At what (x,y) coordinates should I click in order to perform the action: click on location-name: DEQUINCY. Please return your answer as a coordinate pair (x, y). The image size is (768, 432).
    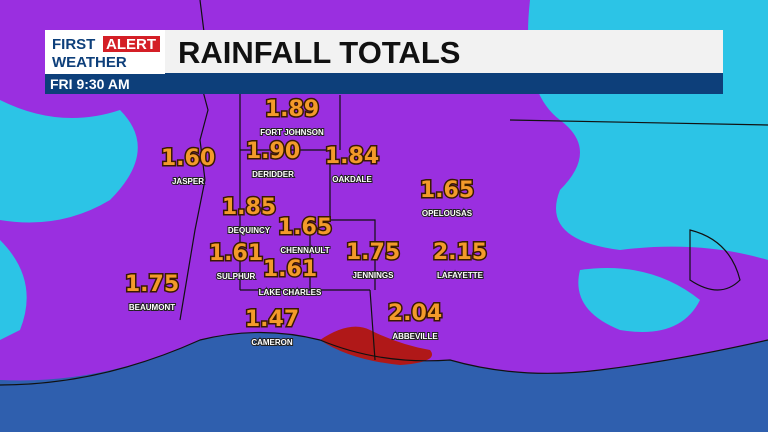
    Looking at the image, I should click on (249, 230).